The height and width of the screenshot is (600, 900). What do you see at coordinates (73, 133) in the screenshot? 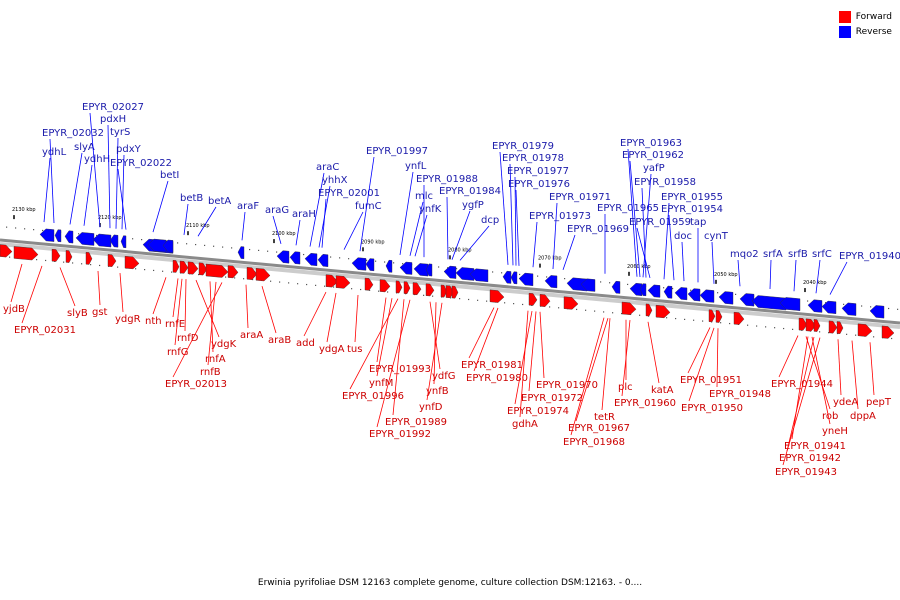
I see `reverse-gene-label: EPYR_02032` at bounding box center [73, 133].